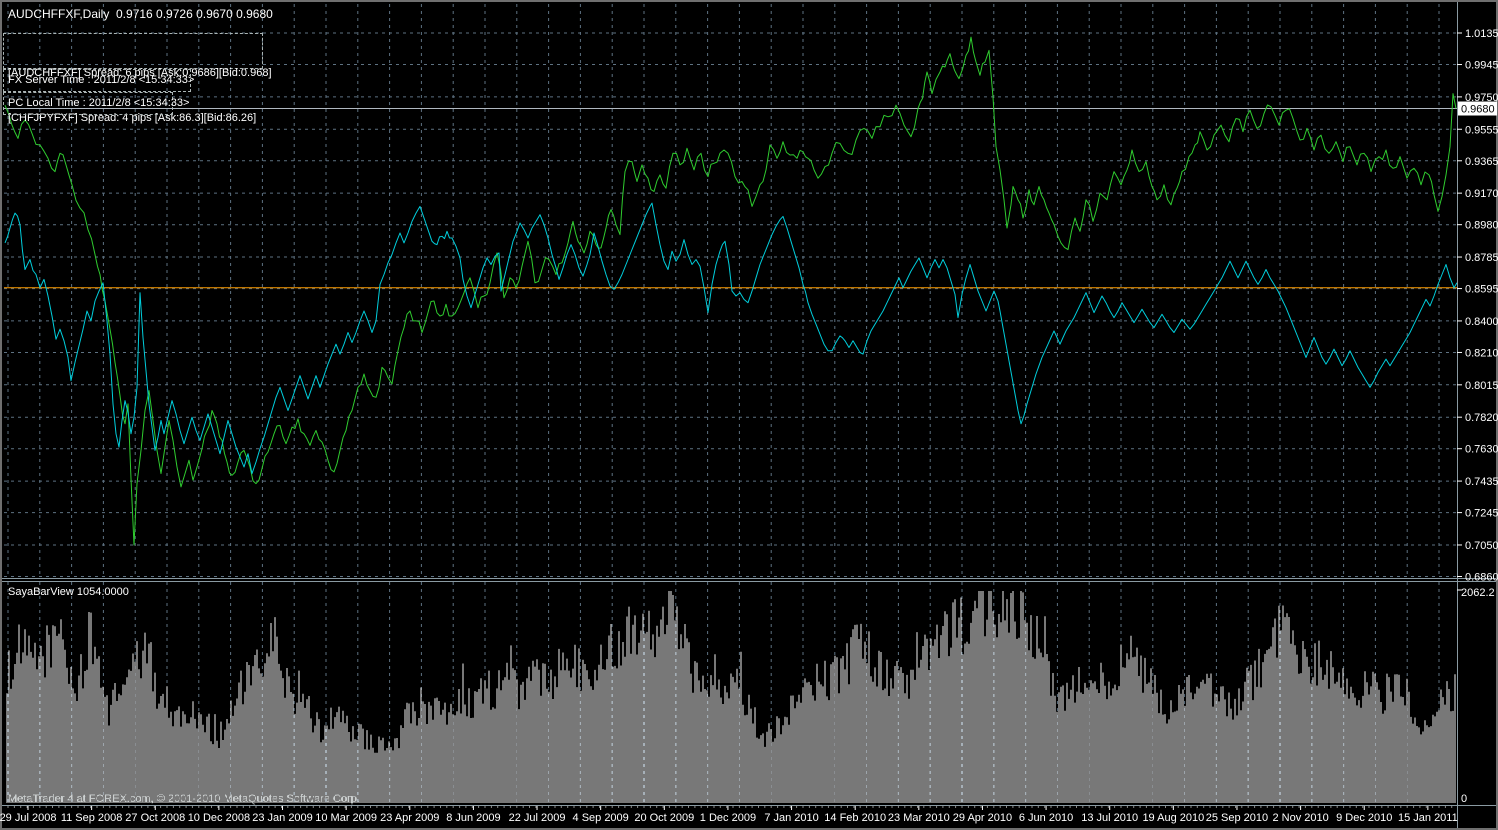 This screenshot has height=830, width=1498. Describe the element at coordinates (1481, 546) in the screenshot. I see `price-axis-tick: 0.7050` at that location.